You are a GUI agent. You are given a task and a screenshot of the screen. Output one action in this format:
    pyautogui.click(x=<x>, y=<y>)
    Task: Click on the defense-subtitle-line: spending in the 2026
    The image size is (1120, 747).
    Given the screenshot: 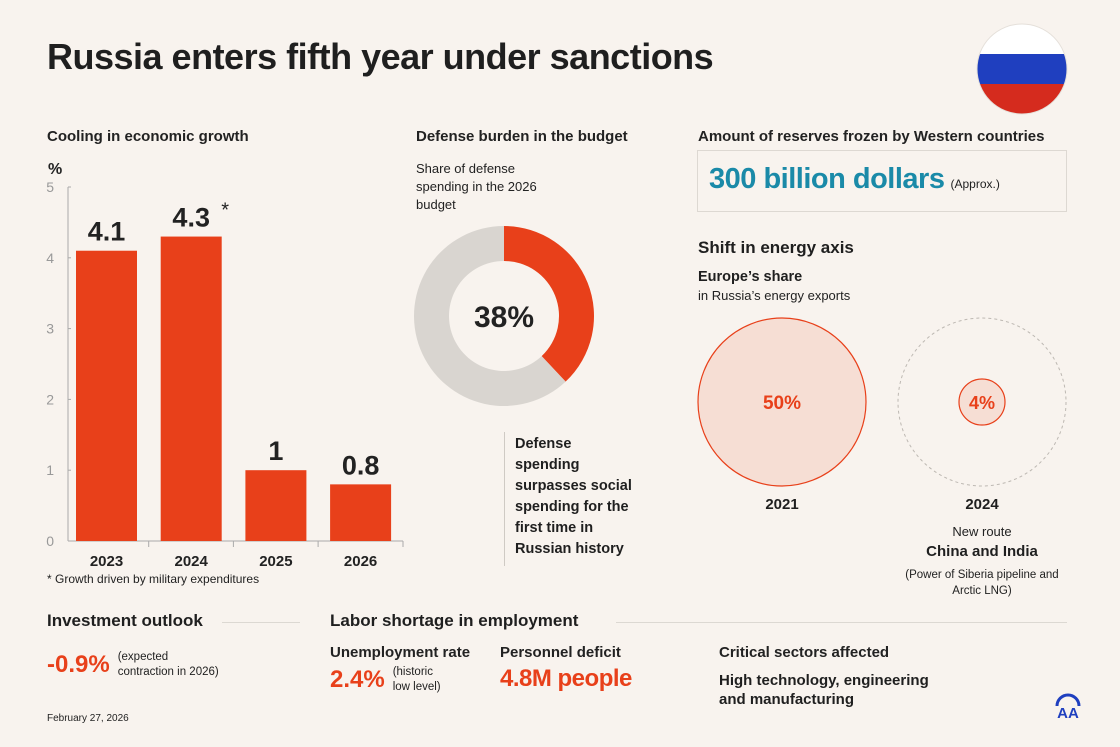 What is the action you would take?
    pyautogui.click(x=476, y=186)
    